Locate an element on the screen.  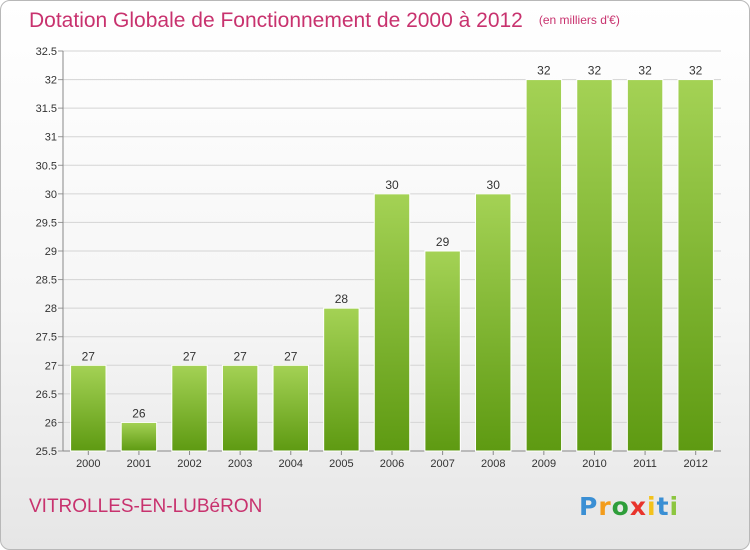
proxiti-logo: Proxiti is located at coordinates (629, 506).